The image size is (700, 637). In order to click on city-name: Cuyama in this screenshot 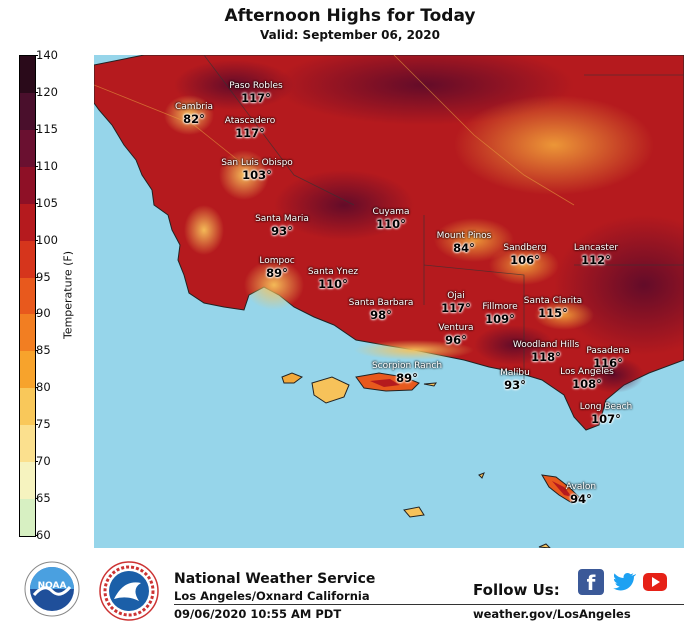, I will do `click(391, 212)`.